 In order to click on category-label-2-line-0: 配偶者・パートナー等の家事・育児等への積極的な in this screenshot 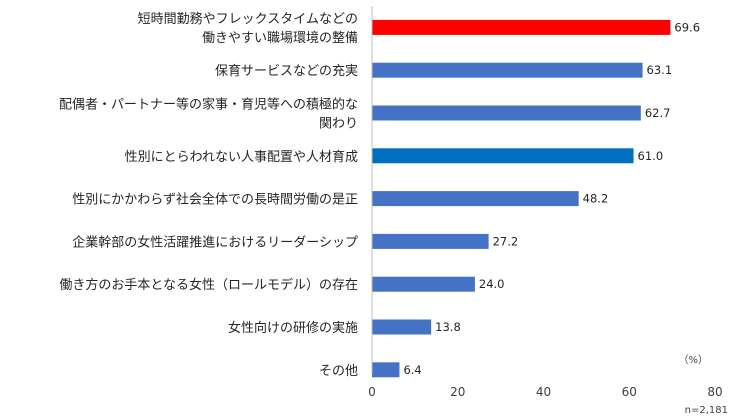, I will do `click(208, 105)`.